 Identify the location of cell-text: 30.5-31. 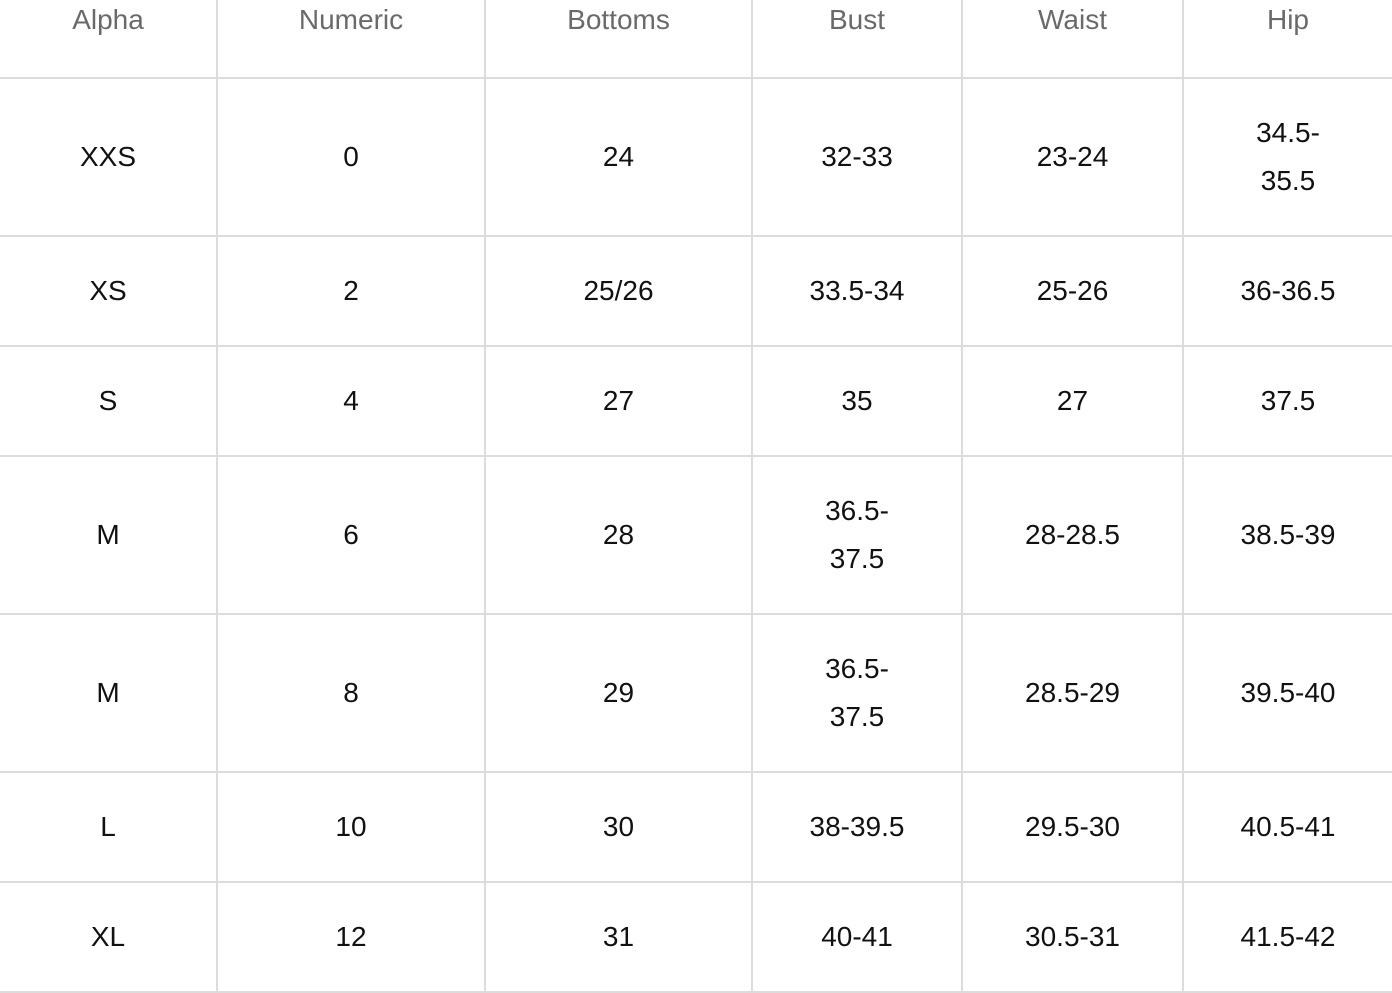
(1072, 936).